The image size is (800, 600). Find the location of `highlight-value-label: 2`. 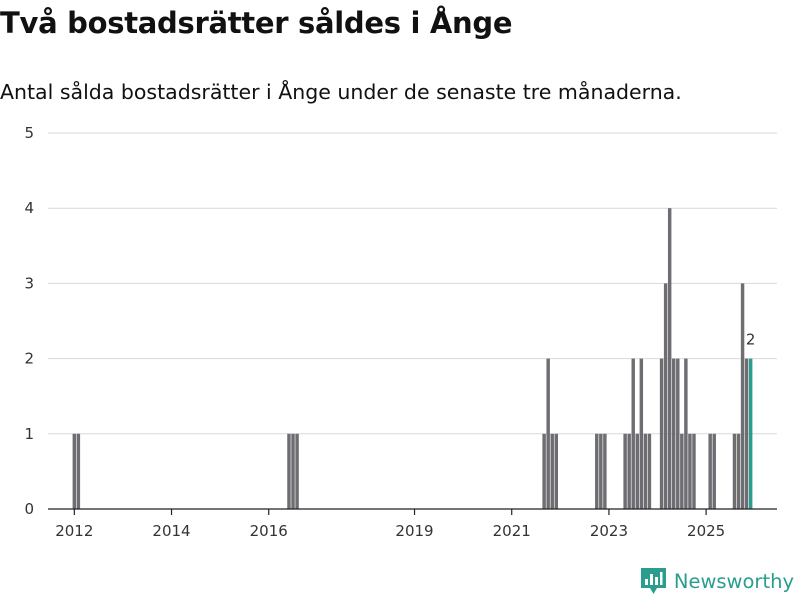

highlight-value-label: 2 is located at coordinates (751, 340).